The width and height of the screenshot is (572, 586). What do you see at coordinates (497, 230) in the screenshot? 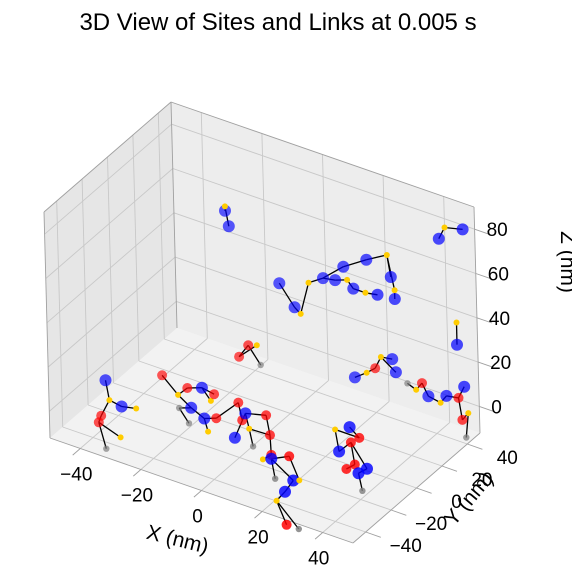
I see `z-tick-label: 80` at bounding box center [497, 230].